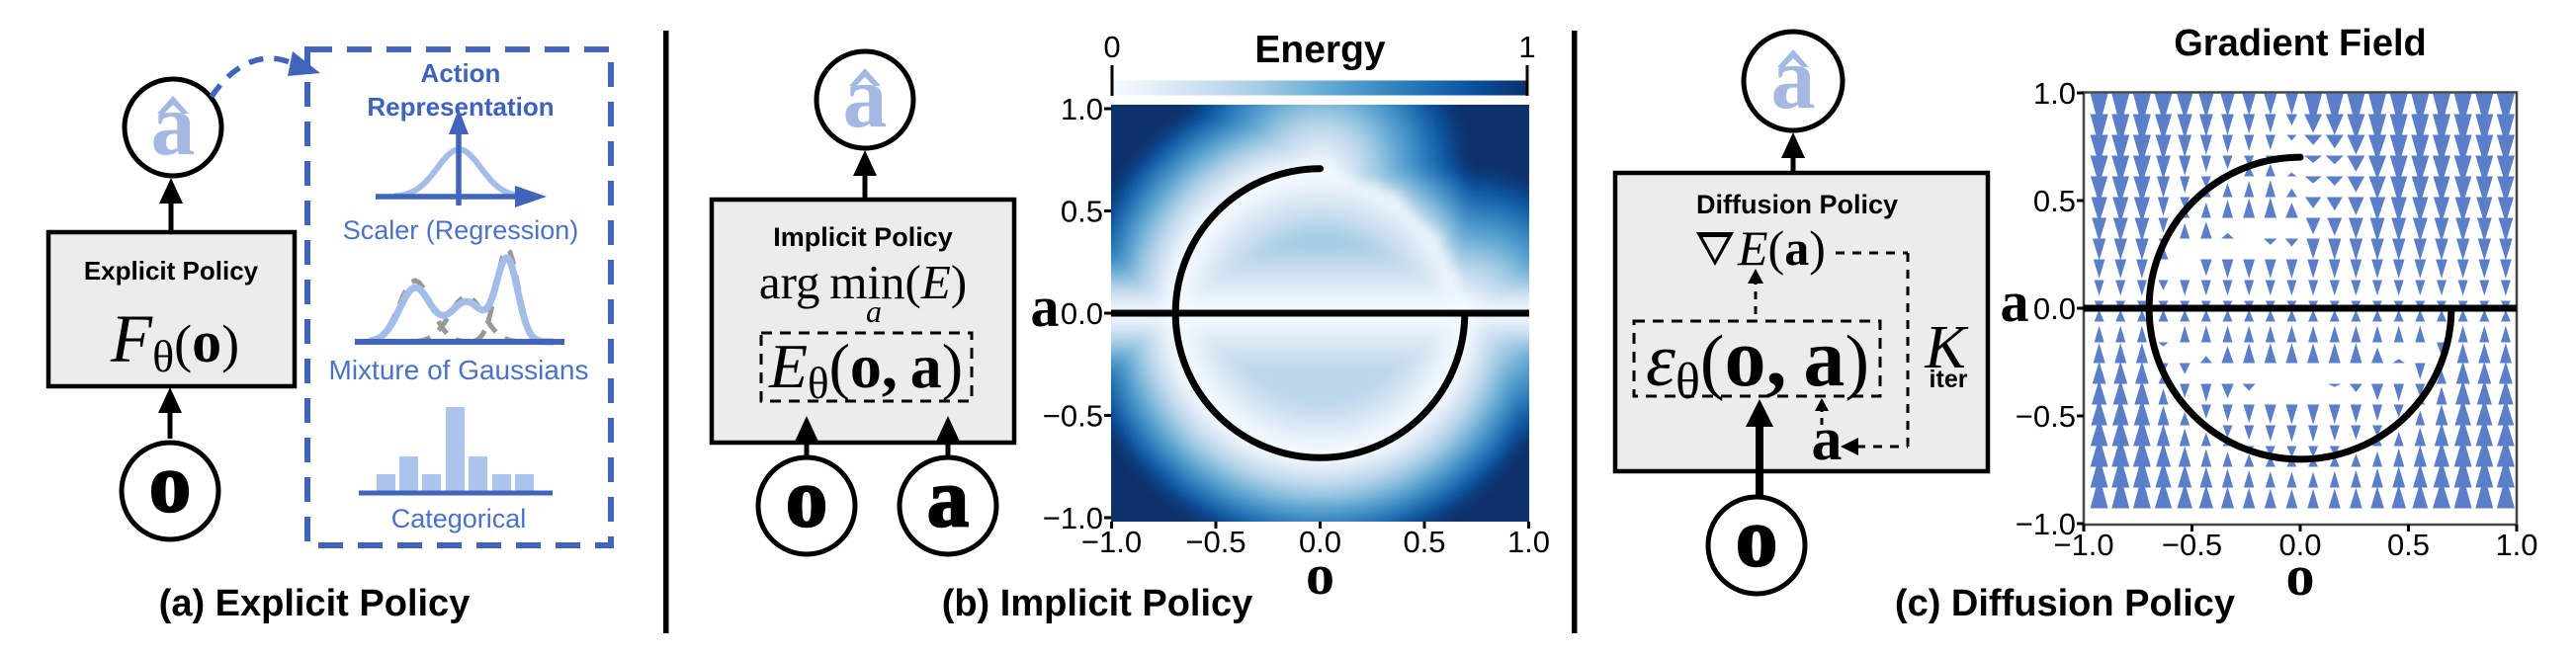  What do you see at coordinates (1097, 603) in the screenshot?
I see `svg-text: (b) Implicit Policy` at bounding box center [1097, 603].